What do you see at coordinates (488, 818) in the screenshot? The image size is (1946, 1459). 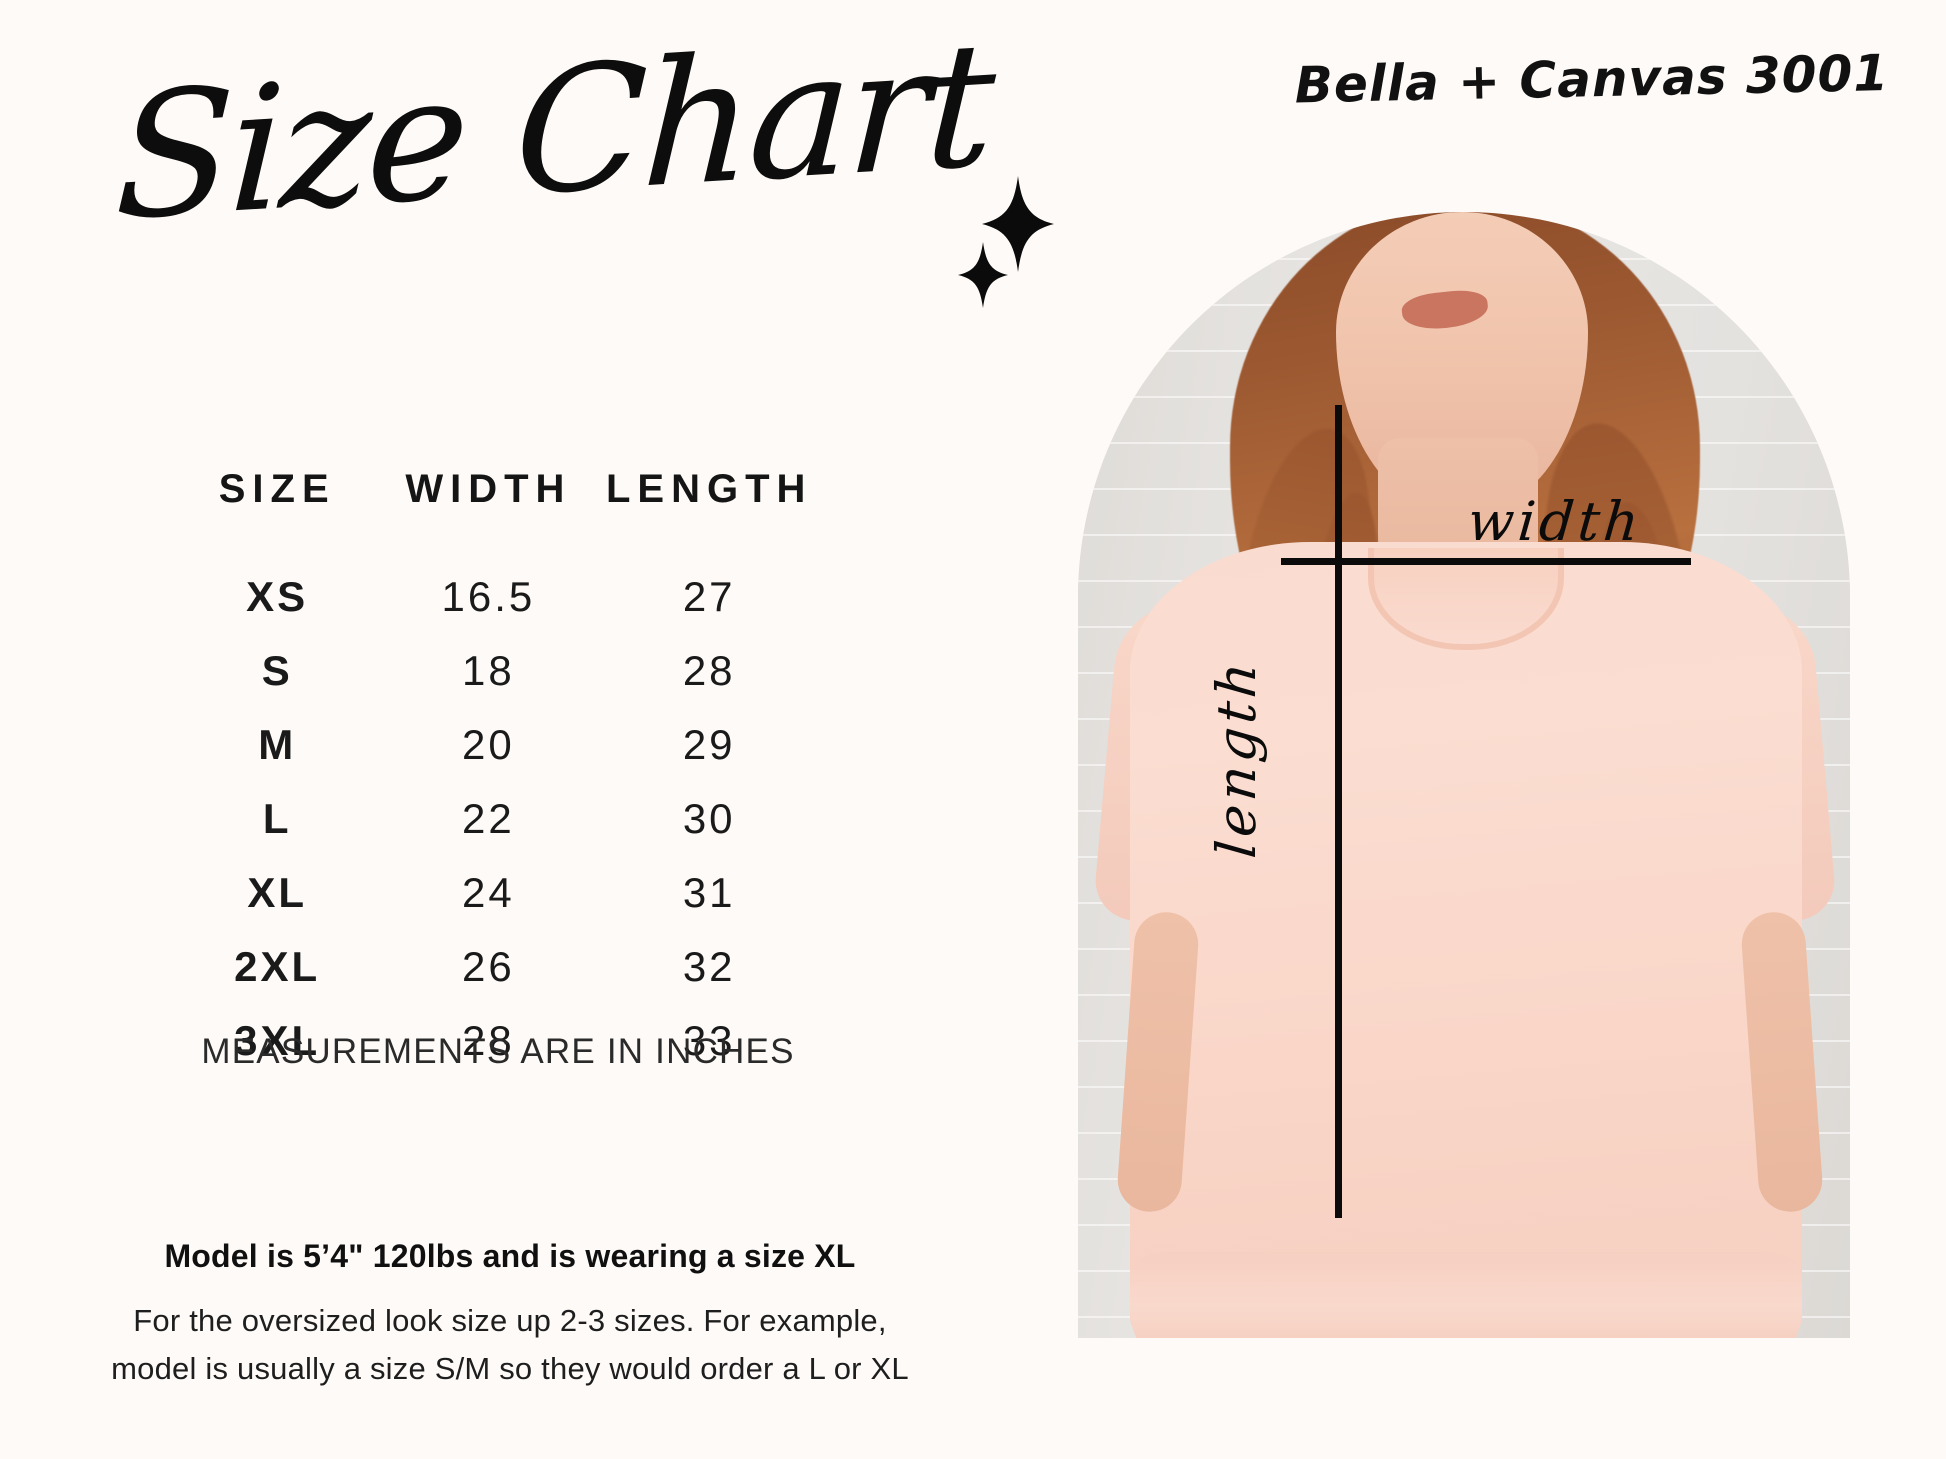 I see `cell-width: 22` at bounding box center [488, 818].